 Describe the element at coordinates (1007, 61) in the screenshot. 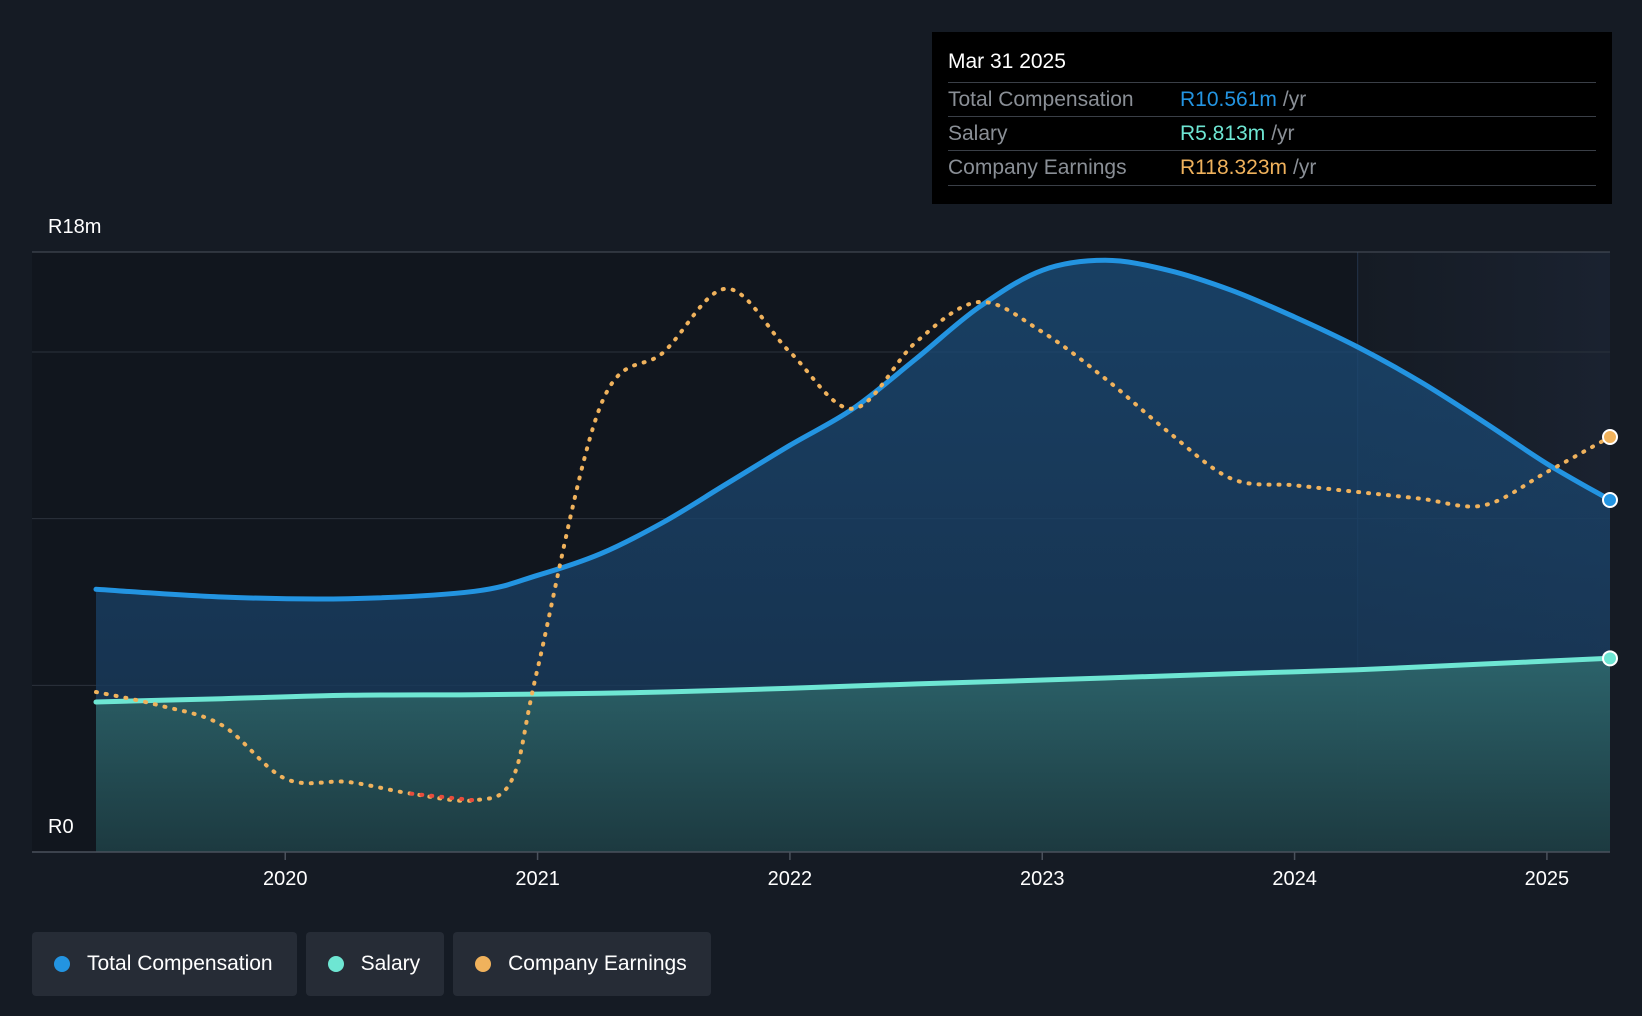

I see `tooltip-date: Mar 31 2025` at that location.